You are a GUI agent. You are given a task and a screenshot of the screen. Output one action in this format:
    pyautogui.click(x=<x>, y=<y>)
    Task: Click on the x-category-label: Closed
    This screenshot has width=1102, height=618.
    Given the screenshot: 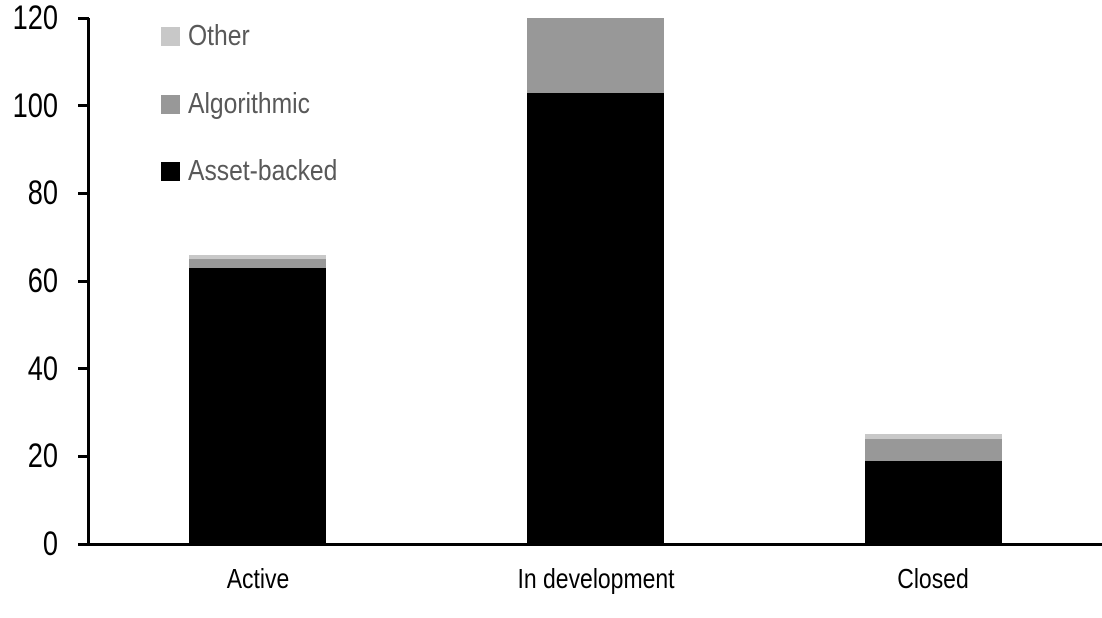 What is the action you would take?
    pyautogui.click(x=933, y=578)
    